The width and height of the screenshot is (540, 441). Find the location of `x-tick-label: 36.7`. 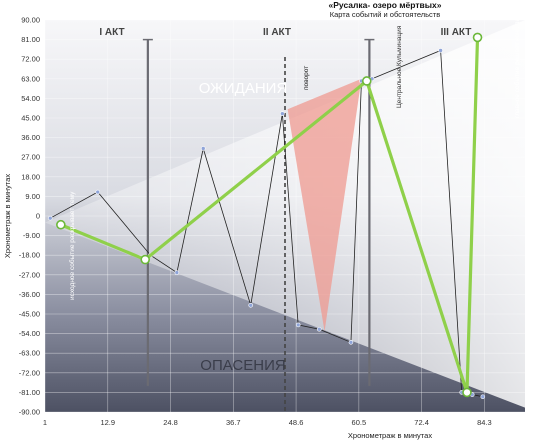

x-tick-label: 36.7 is located at coordinates (233, 422).